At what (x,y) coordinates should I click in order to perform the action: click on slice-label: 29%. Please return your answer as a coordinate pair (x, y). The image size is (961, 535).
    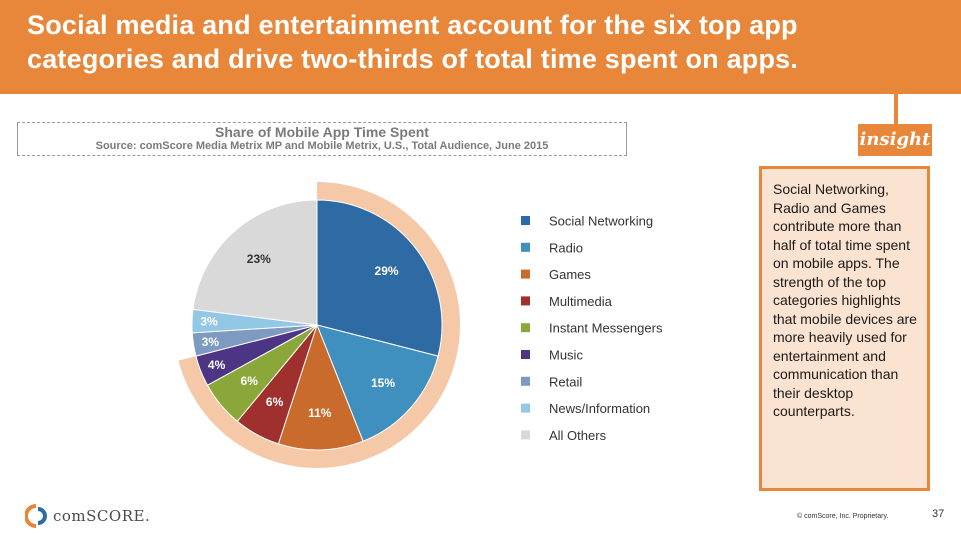
    Looking at the image, I should click on (387, 271).